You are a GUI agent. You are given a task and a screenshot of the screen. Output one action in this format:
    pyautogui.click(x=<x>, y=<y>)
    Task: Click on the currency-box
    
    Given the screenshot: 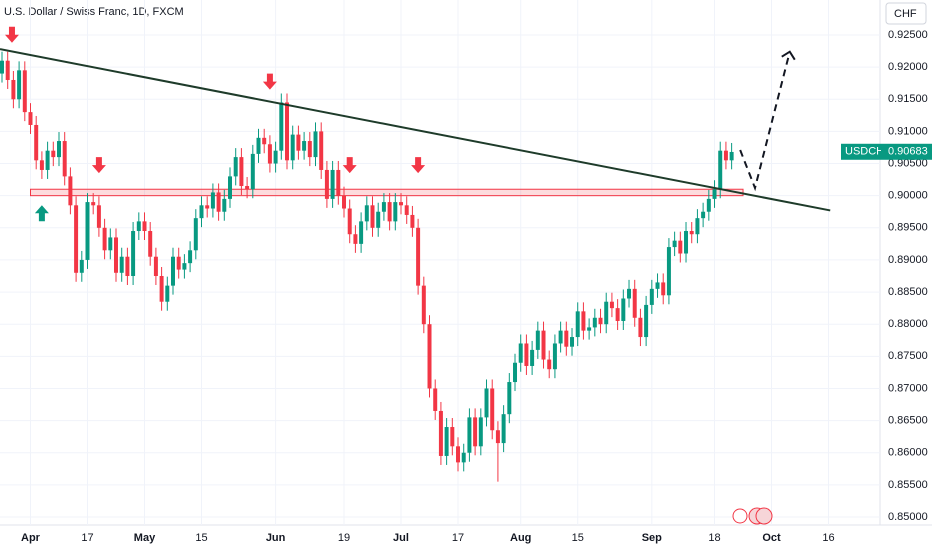 What is the action you would take?
    pyautogui.click(x=906, y=13)
    